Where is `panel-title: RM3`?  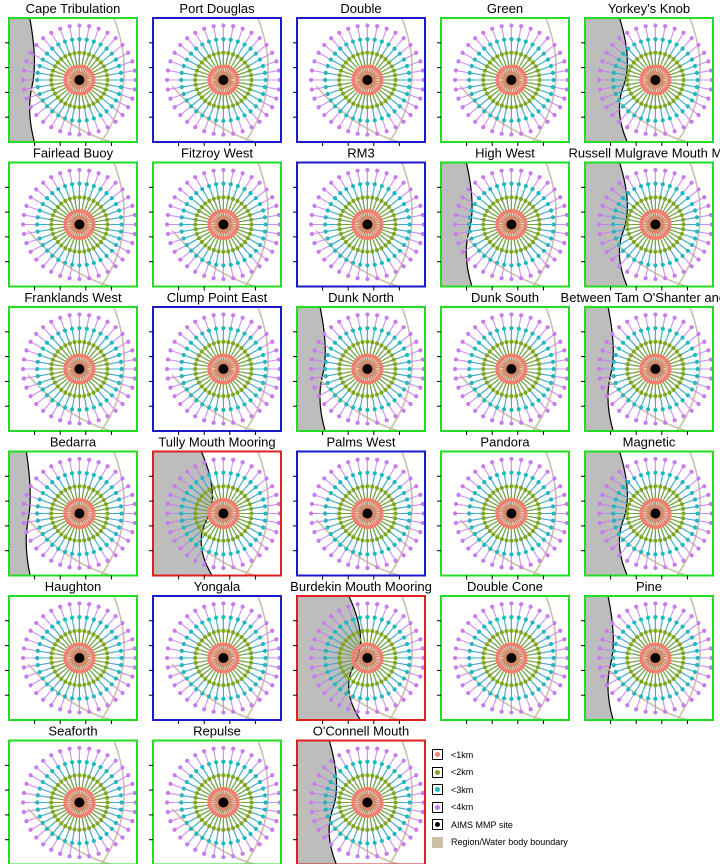 panel-title: RM3 is located at coordinates (360, 153).